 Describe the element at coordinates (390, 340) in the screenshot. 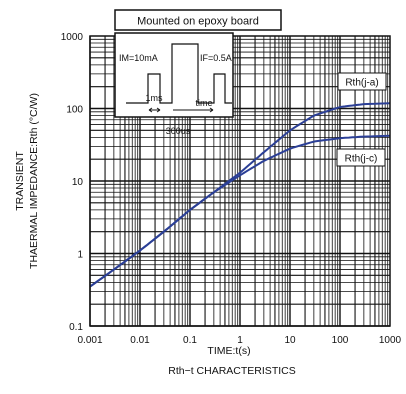

I see `x-tick-label: 1000` at that location.